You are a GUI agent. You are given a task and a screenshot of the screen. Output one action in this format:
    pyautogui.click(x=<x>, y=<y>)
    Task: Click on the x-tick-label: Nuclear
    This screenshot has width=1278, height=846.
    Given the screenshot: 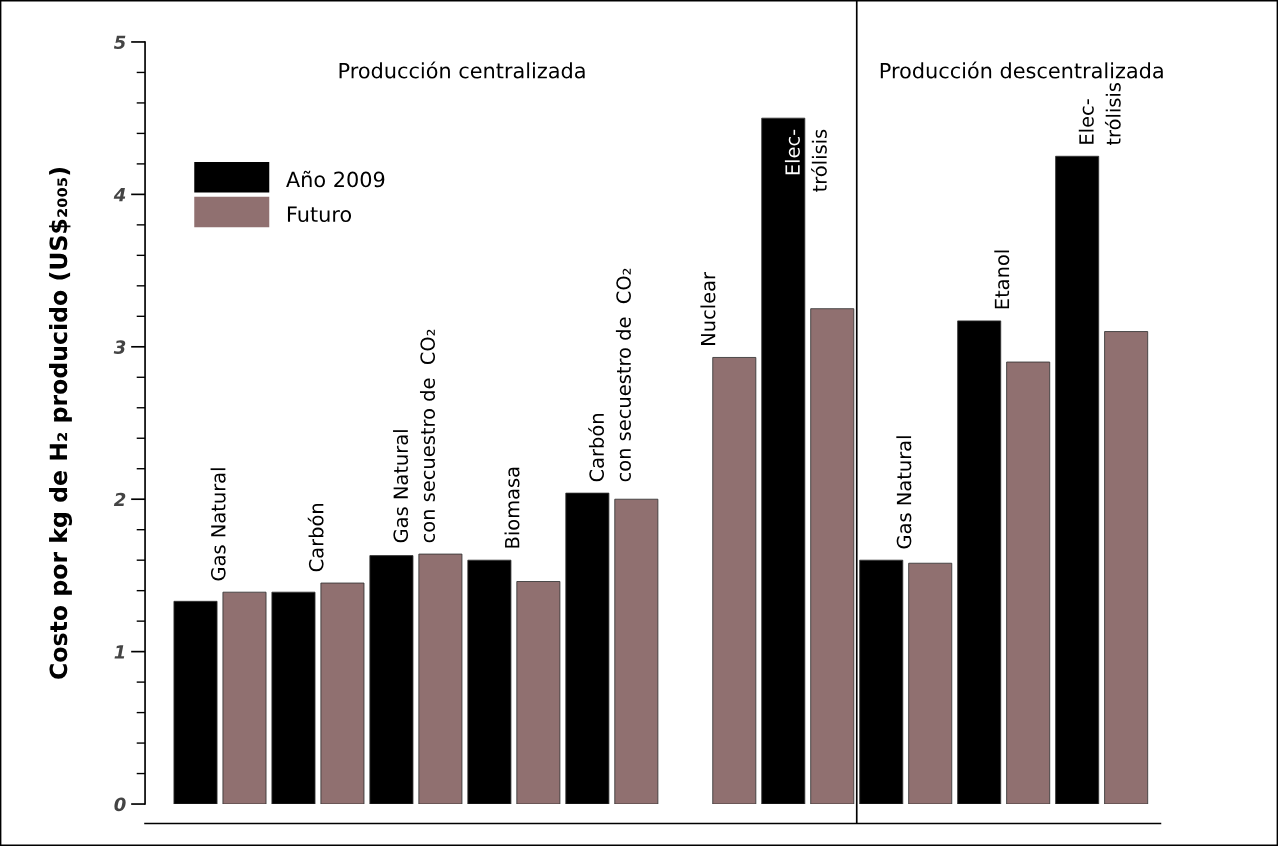 What is the action you would take?
    pyautogui.click(x=708, y=308)
    